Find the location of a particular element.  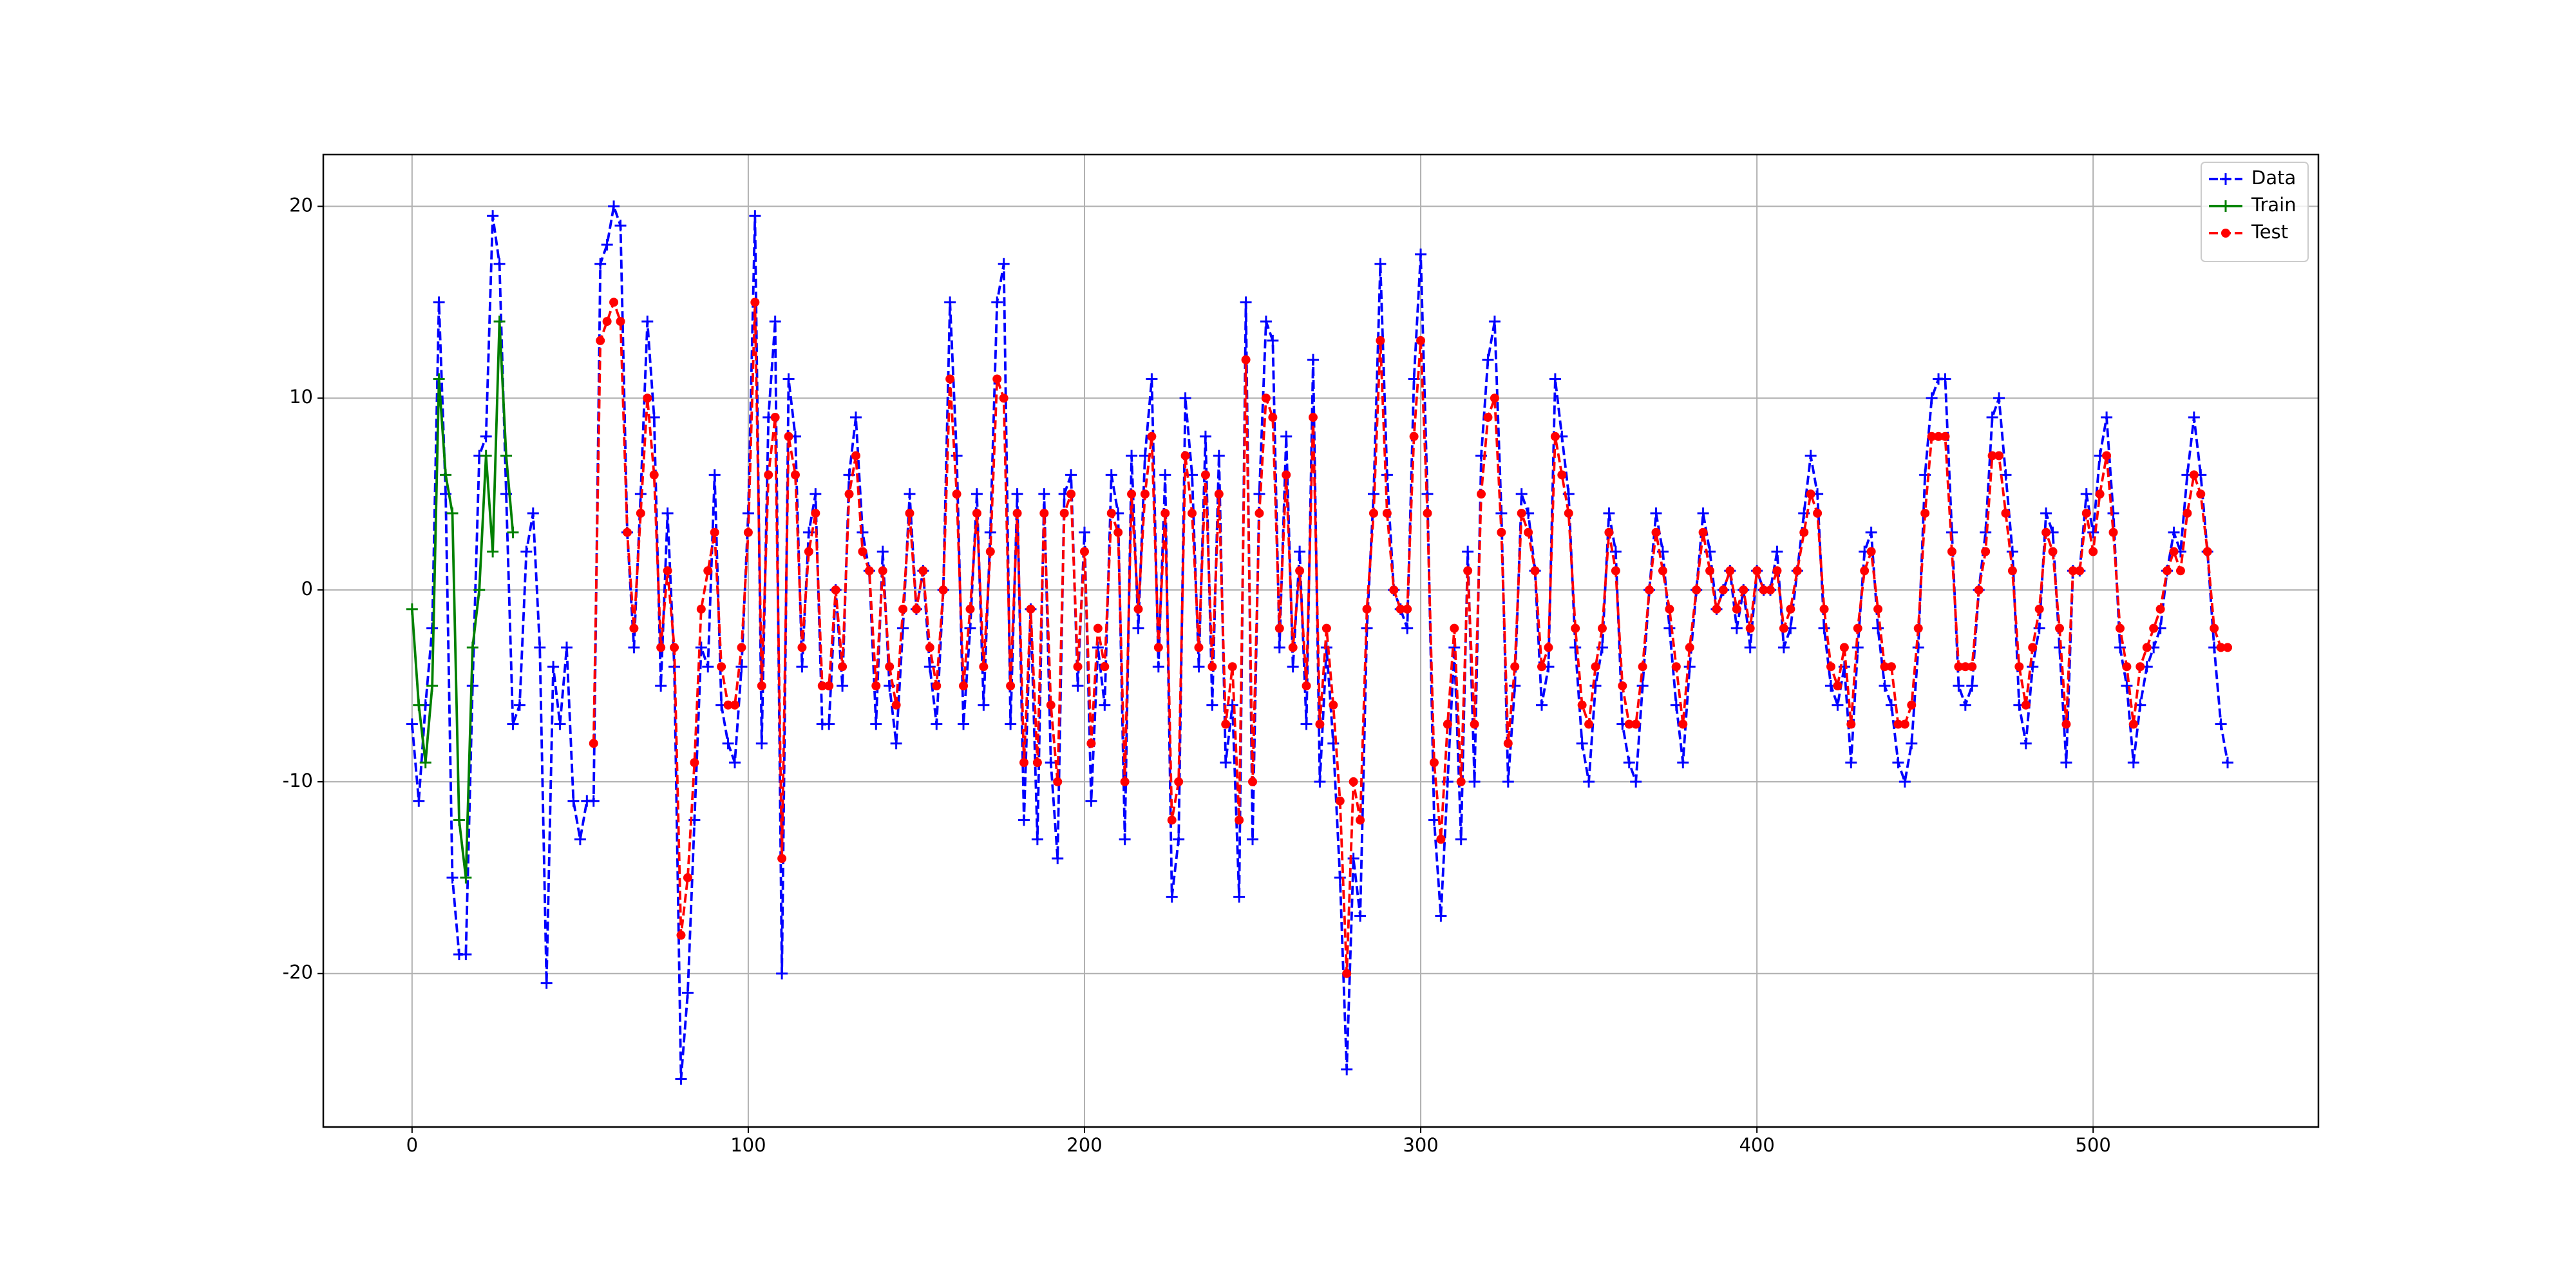

legend-label: Train is located at coordinates (2274, 205).